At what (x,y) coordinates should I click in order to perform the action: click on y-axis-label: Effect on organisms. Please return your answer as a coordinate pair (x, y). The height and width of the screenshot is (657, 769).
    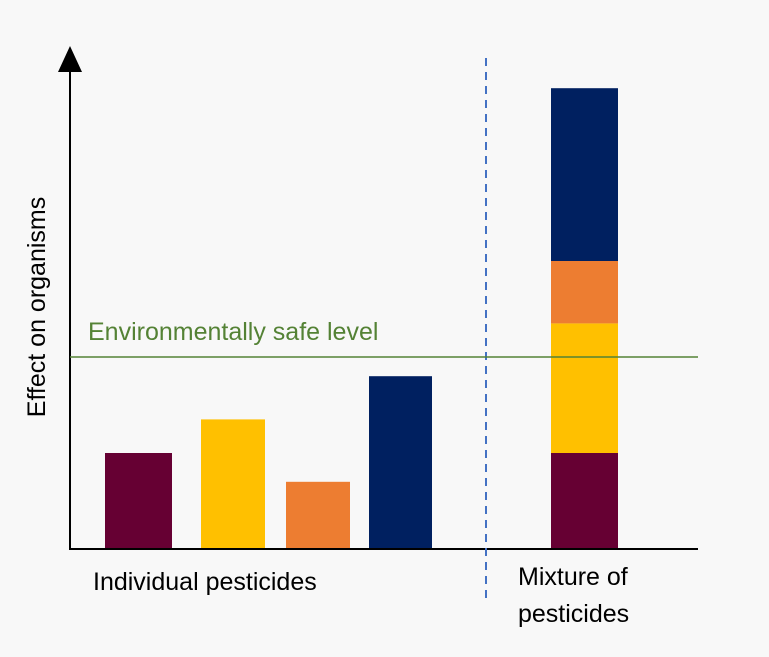
    Looking at the image, I should click on (37, 307).